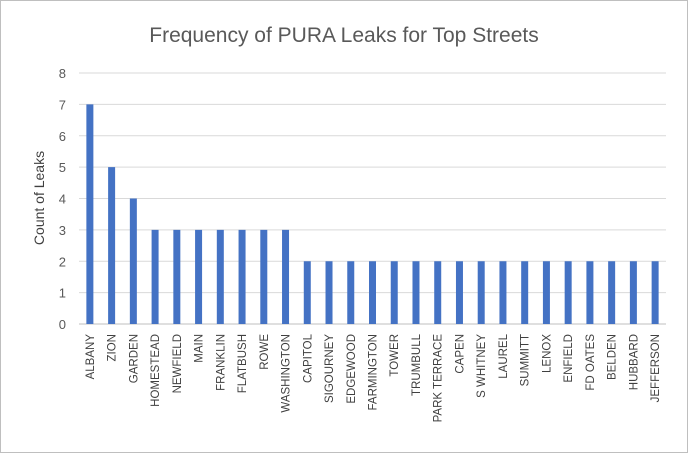 Image resolution: width=688 pixels, height=453 pixels. What do you see at coordinates (460, 354) in the screenshot?
I see `x-category-label: CAPEN` at bounding box center [460, 354].